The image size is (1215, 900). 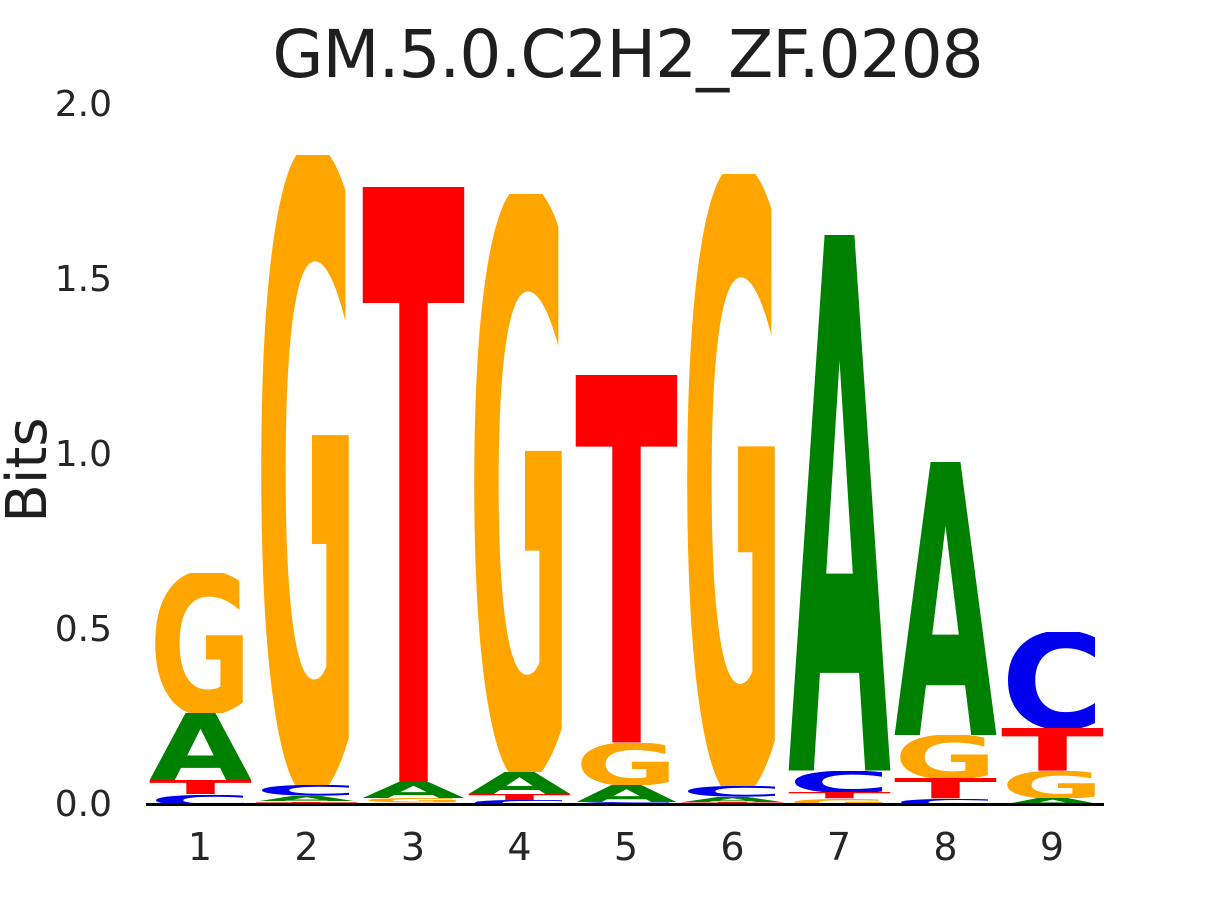 I want to click on logo-letter-g-pos9: G, so click(x=1052, y=784).